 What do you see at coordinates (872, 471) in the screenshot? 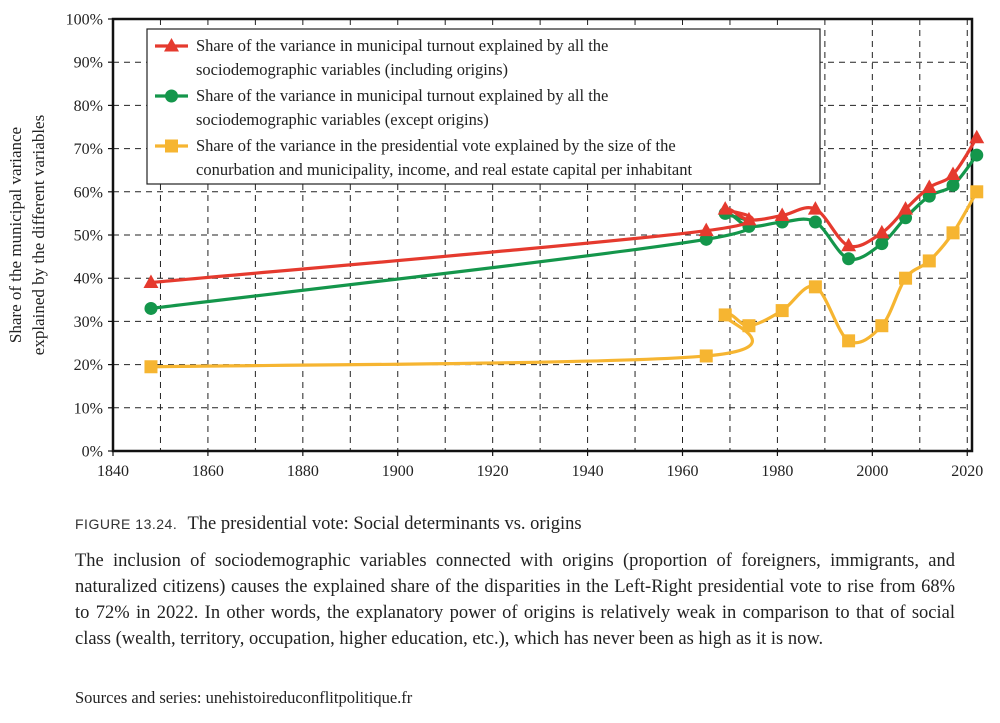
I see `x-tick-label: 2000` at bounding box center [872, 471].